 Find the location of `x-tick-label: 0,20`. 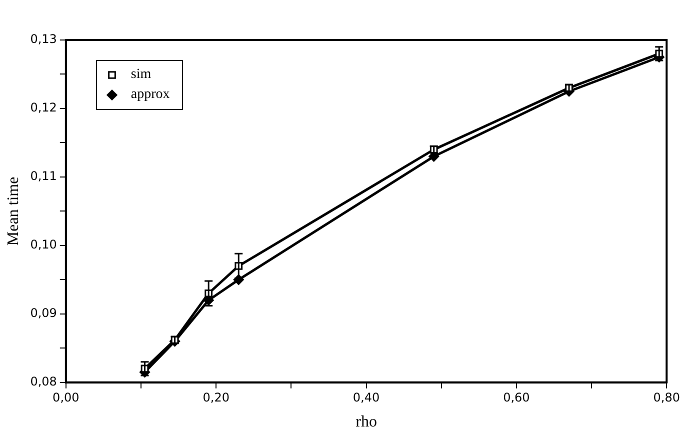

x-tick-label: 0,20 is located at coordinates (216, 397).